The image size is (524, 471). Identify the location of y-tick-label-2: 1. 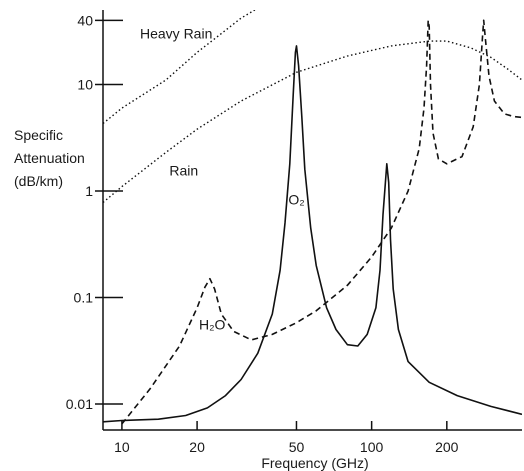
(89, 191).